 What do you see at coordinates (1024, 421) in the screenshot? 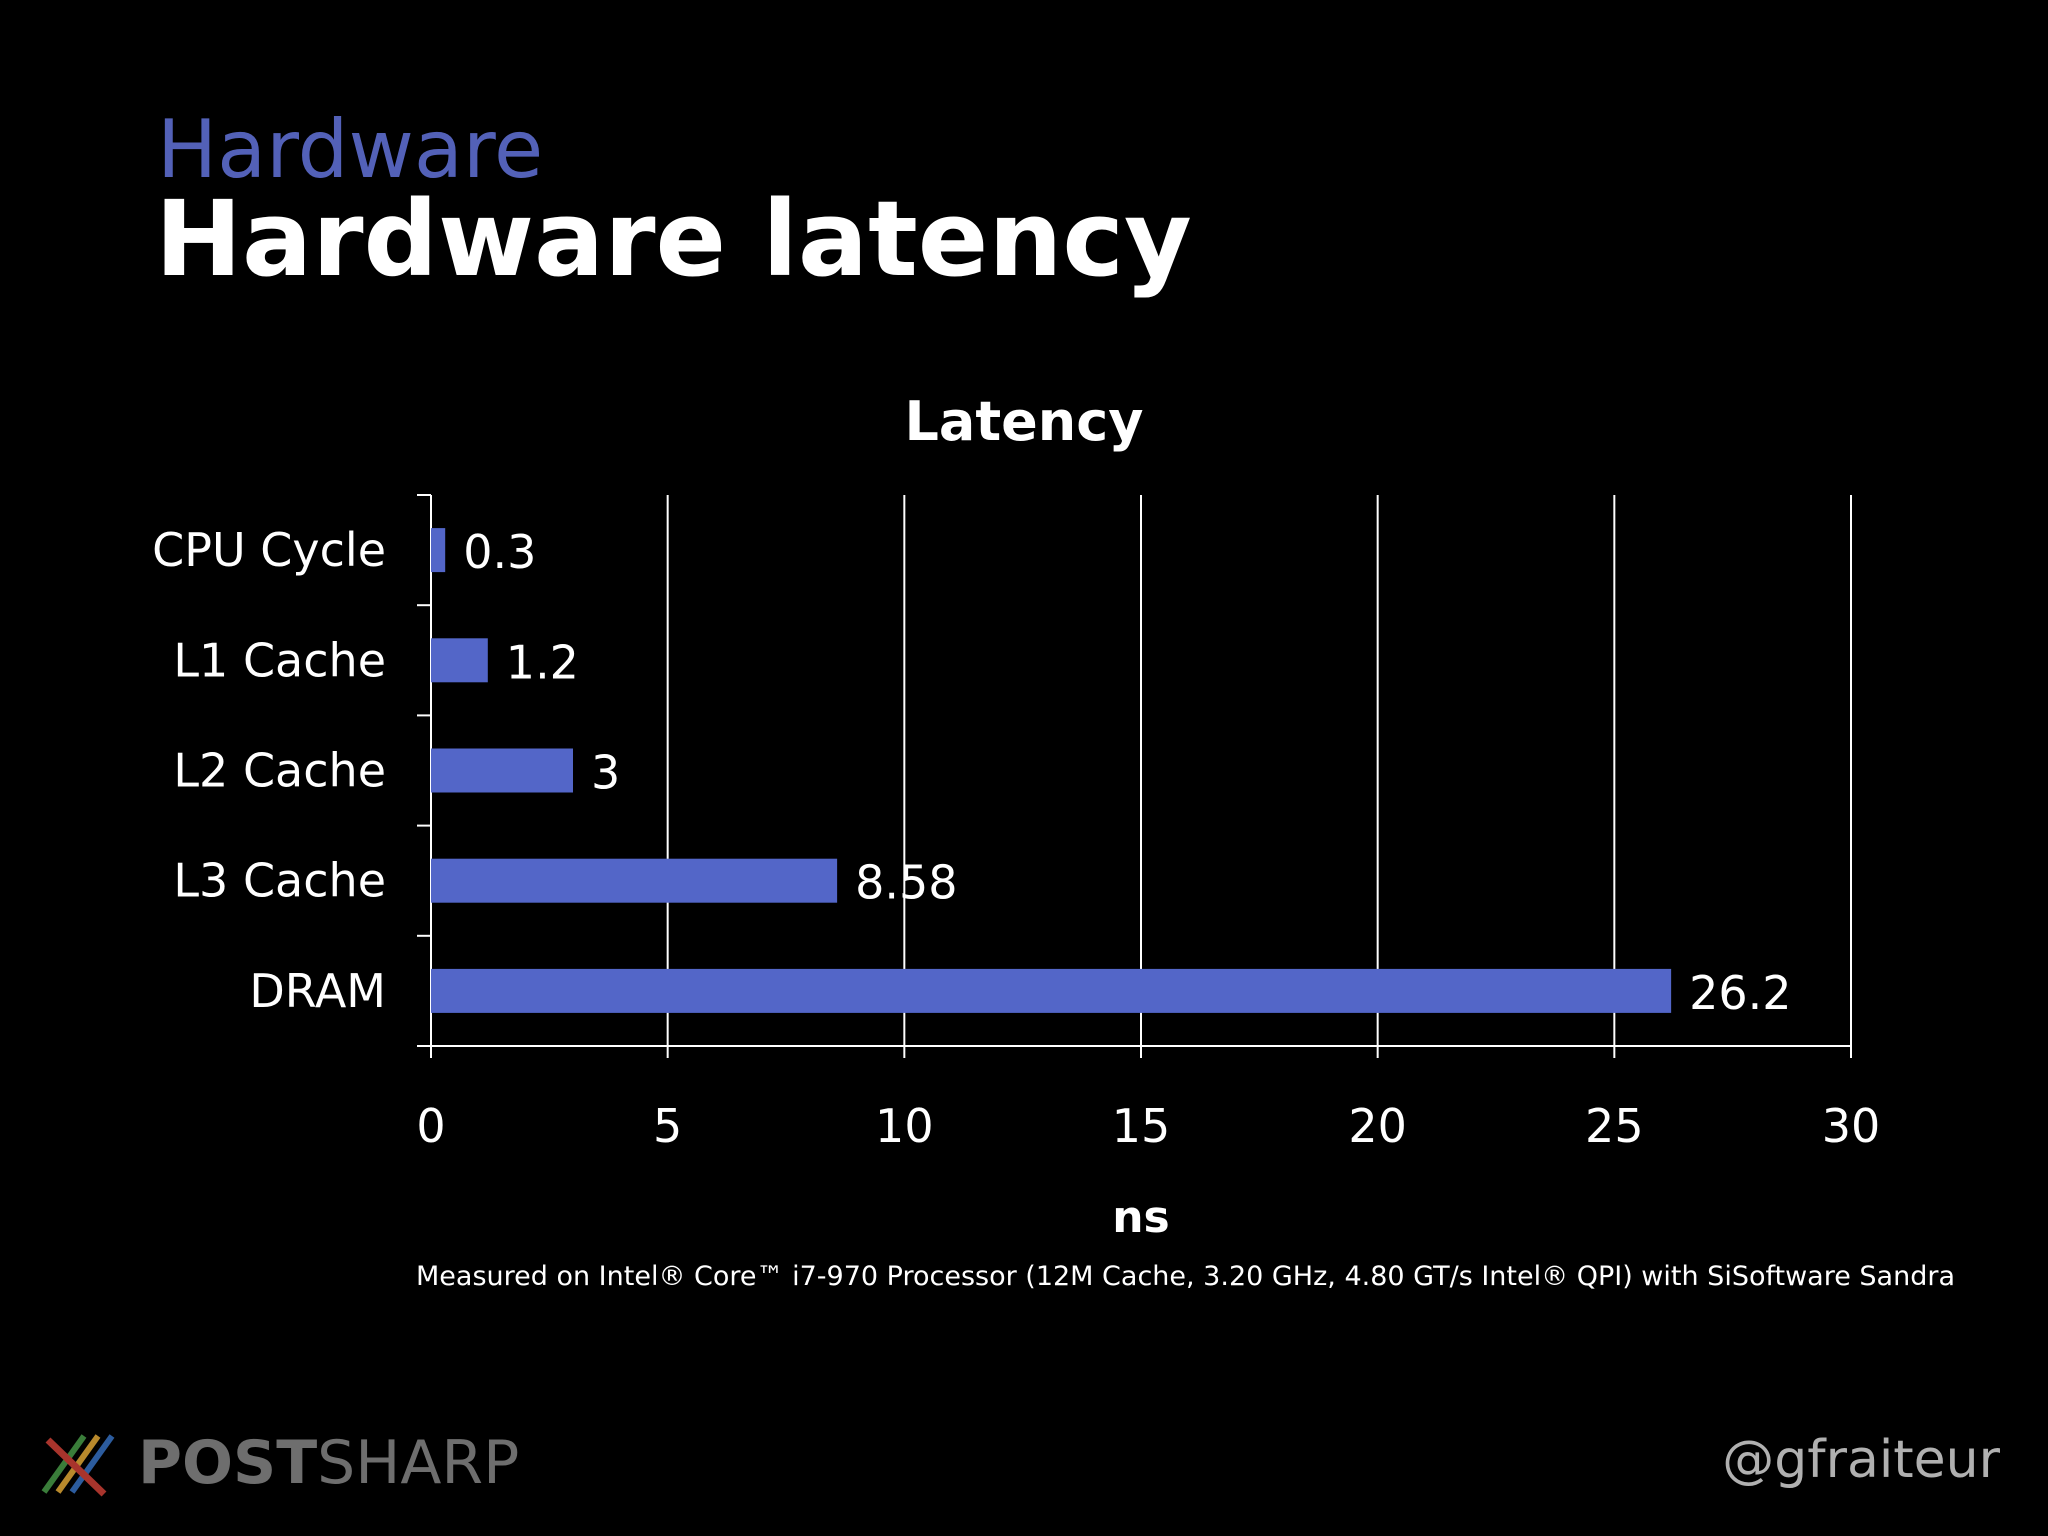
I see `chart-title: Latency` at bounding box center [1024, 421].